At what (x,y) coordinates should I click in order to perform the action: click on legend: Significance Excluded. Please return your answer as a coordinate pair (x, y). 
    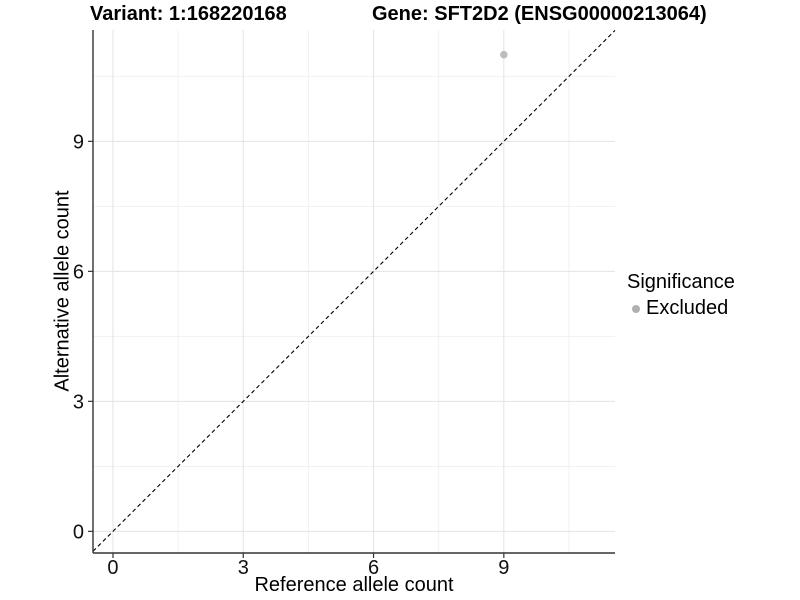
    Looking at the image, I should click on (681, 295).